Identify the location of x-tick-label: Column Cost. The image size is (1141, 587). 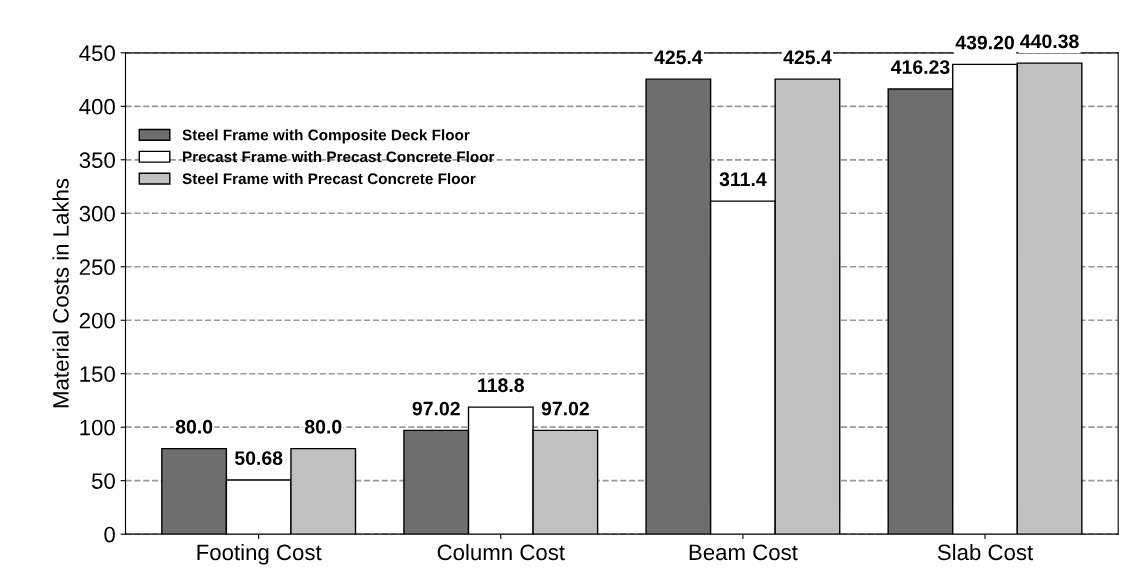
(501, 552).